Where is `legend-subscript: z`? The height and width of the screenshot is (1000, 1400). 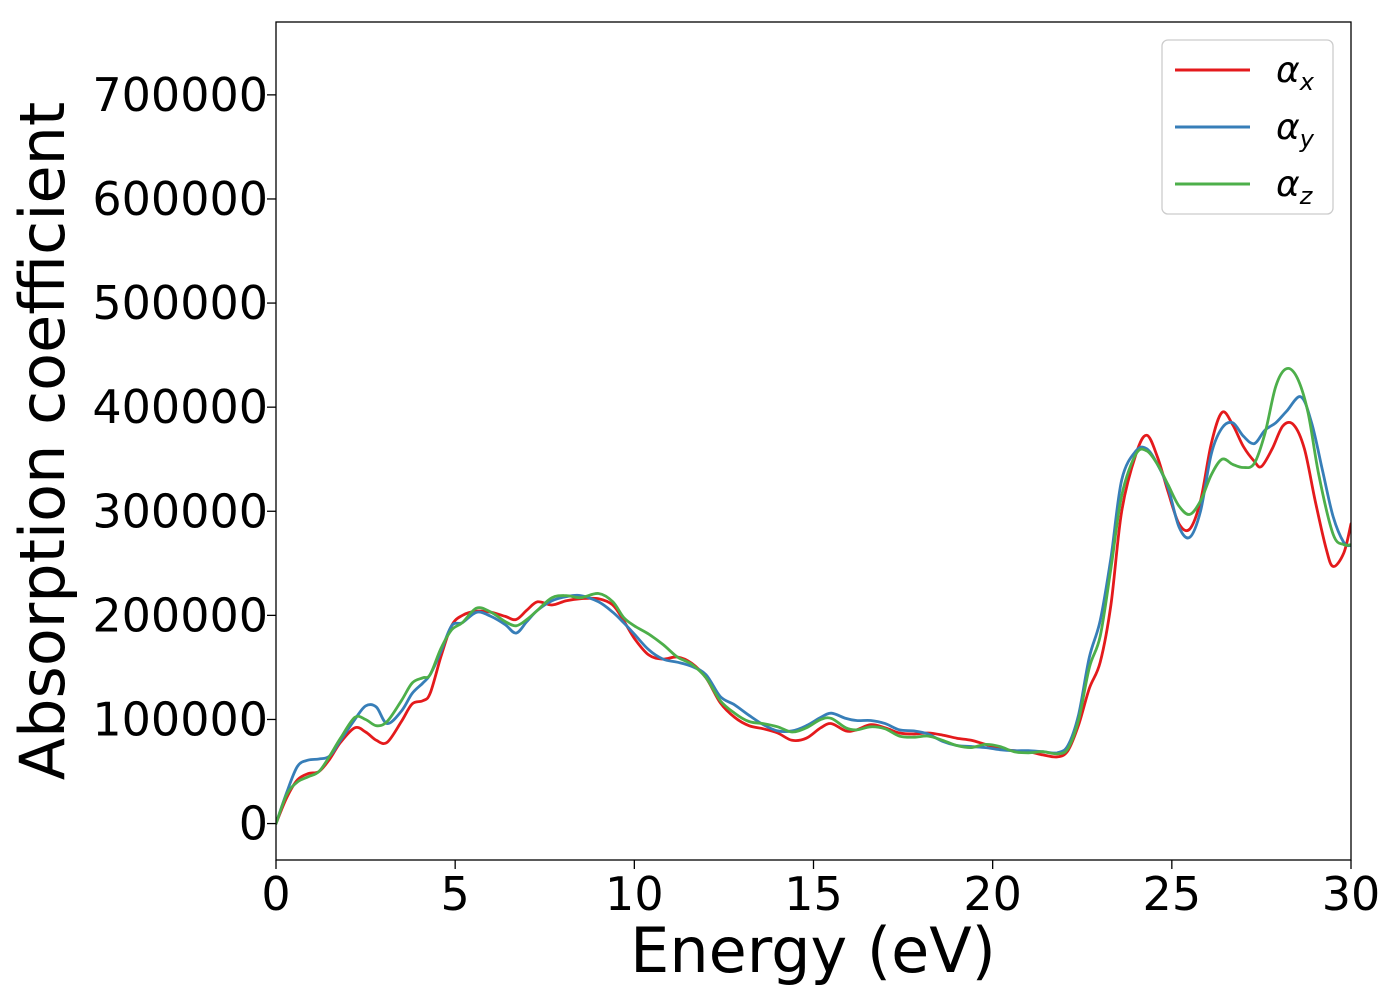 legend-subscript: z is located at coordinates (1306, 196).